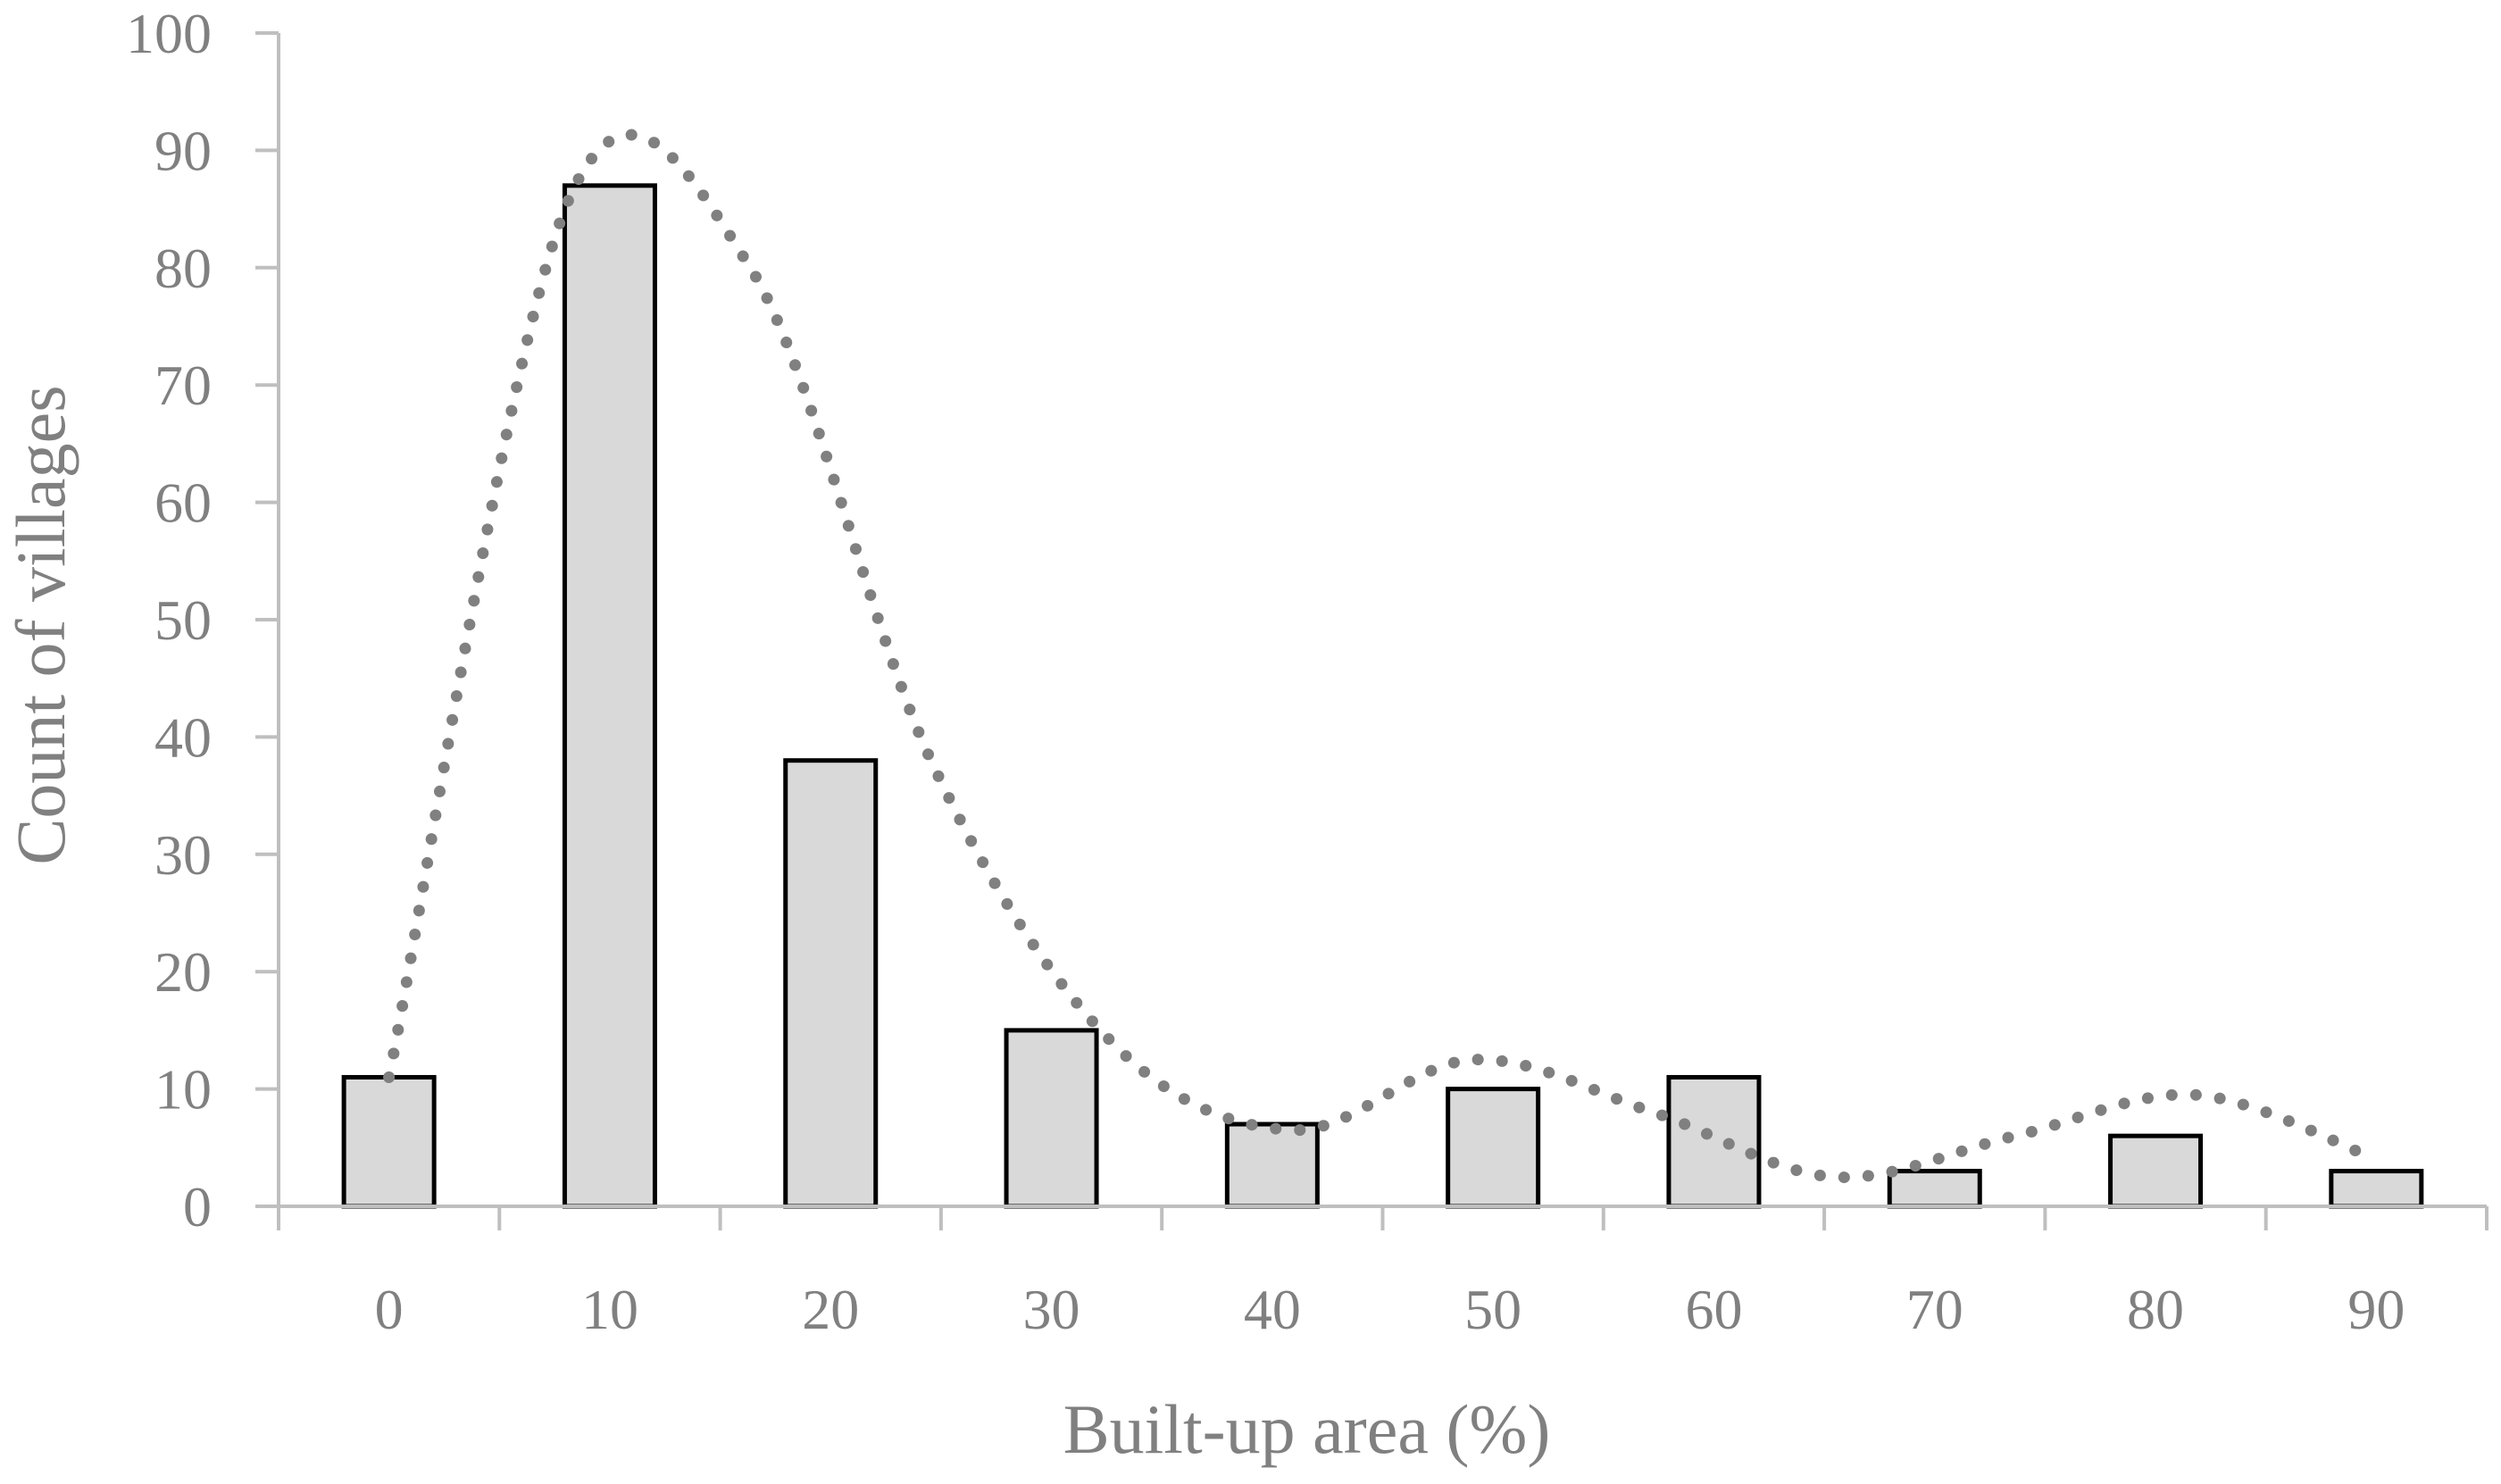 This screenshot has height=1484, width=2501. I want to click on y-tick-label: 10, so click(183, 1089).